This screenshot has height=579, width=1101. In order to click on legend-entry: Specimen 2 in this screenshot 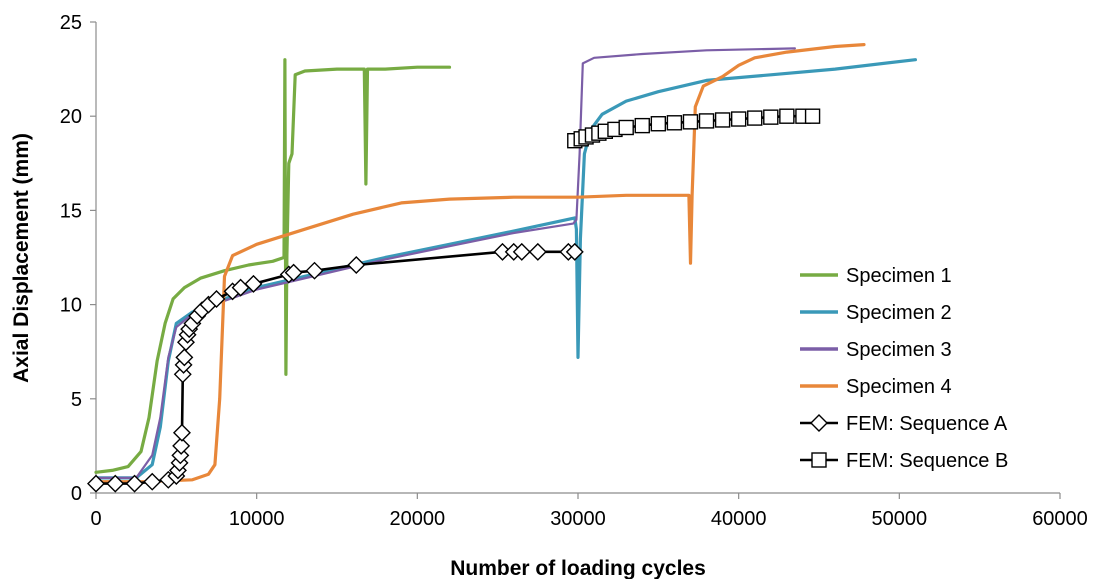, I will do `click(876, 313)`.